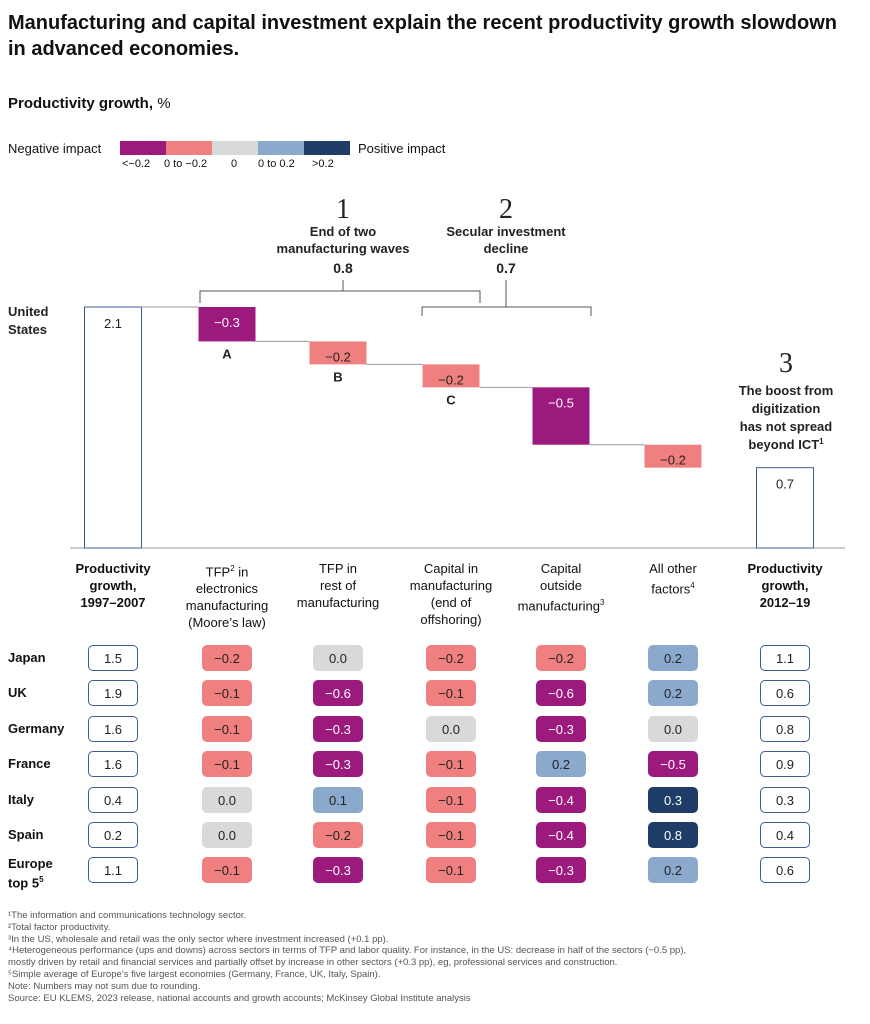 This screenshot has width=870, height=1024. What do you see at coordinates (343, 268) in the screenshot?
I see `annotation-1-value: 0.8` at bounding box center [343, 268].